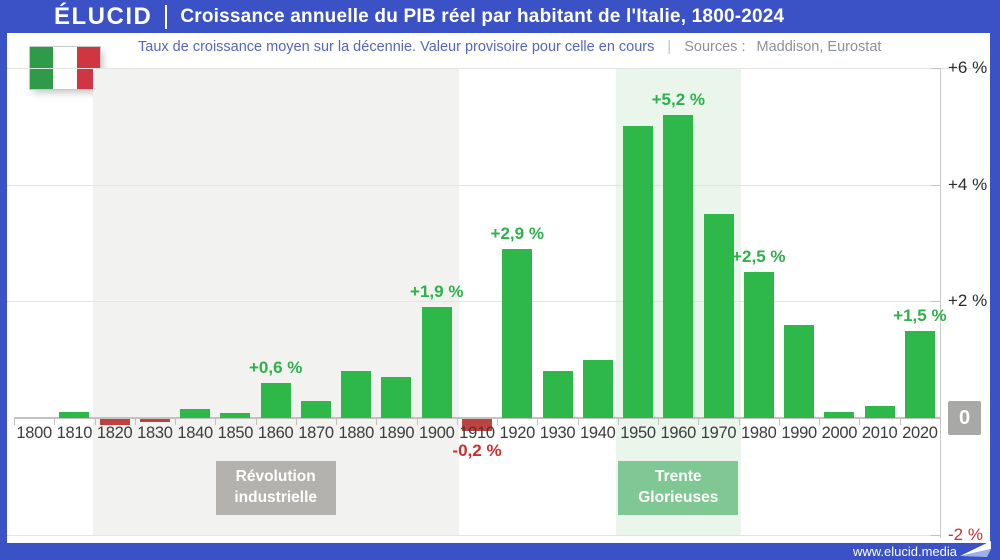 This screenshot has height=560, width=1000. What do you see at coordinates (678, 488) in the screenshot?
I see `band-label-1: Trente Glorieuses` at bounding box center [678, 488].